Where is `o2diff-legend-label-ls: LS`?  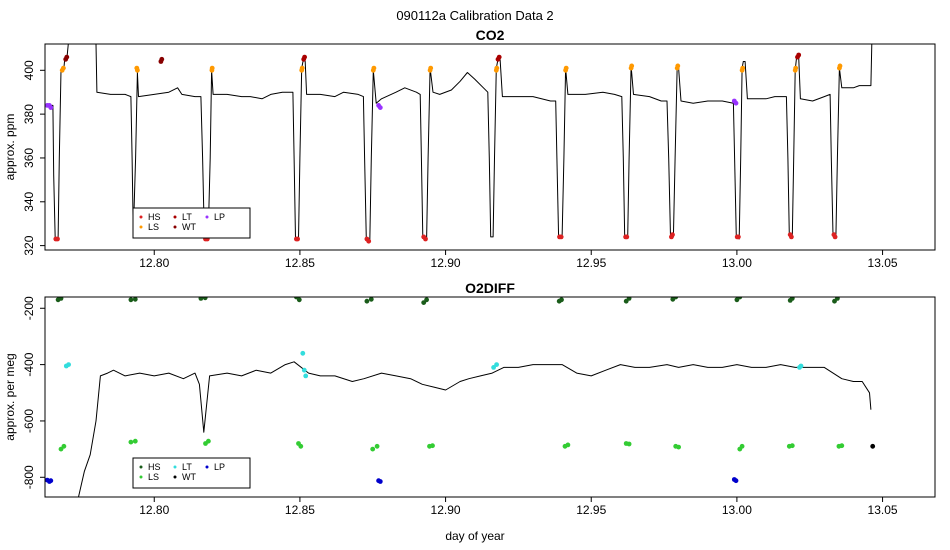
o2diff-legend-label-ls: LS is located at coordinates (153, 477).